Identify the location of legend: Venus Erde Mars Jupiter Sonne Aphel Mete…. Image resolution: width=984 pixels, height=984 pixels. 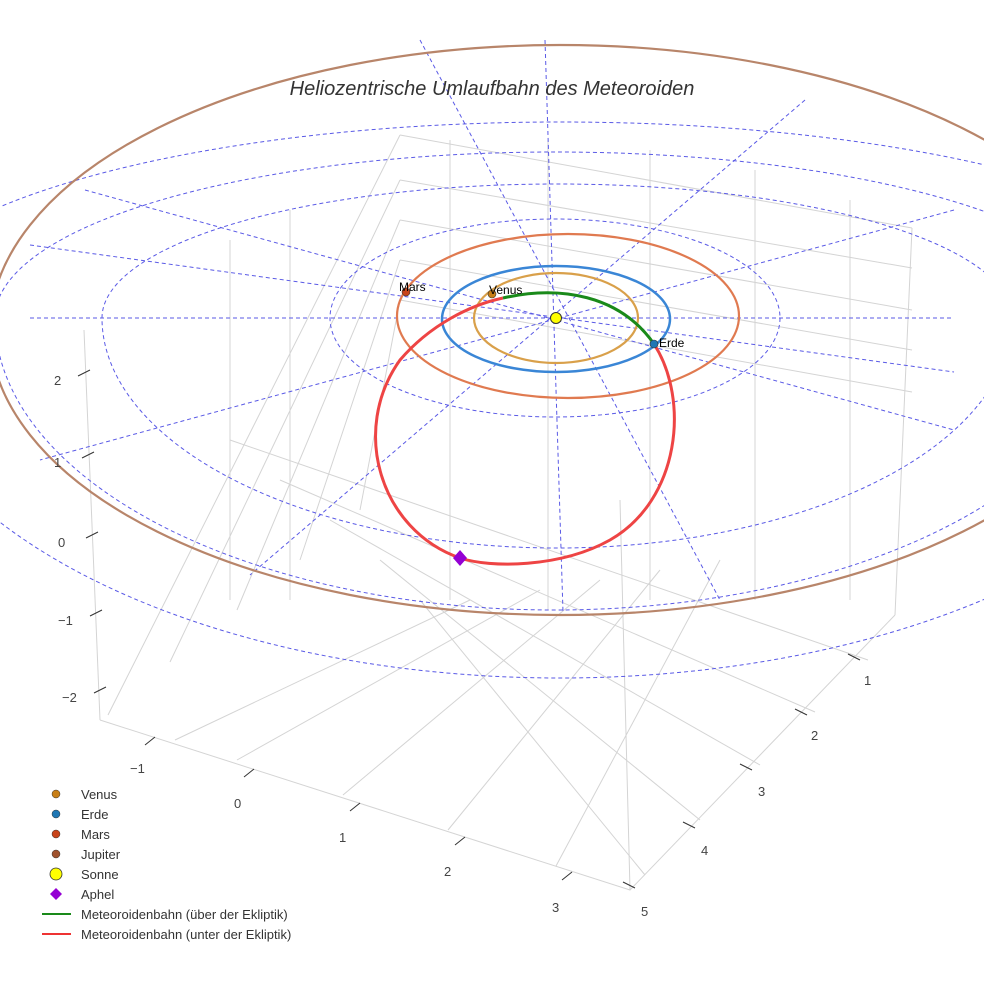
(166, 864).